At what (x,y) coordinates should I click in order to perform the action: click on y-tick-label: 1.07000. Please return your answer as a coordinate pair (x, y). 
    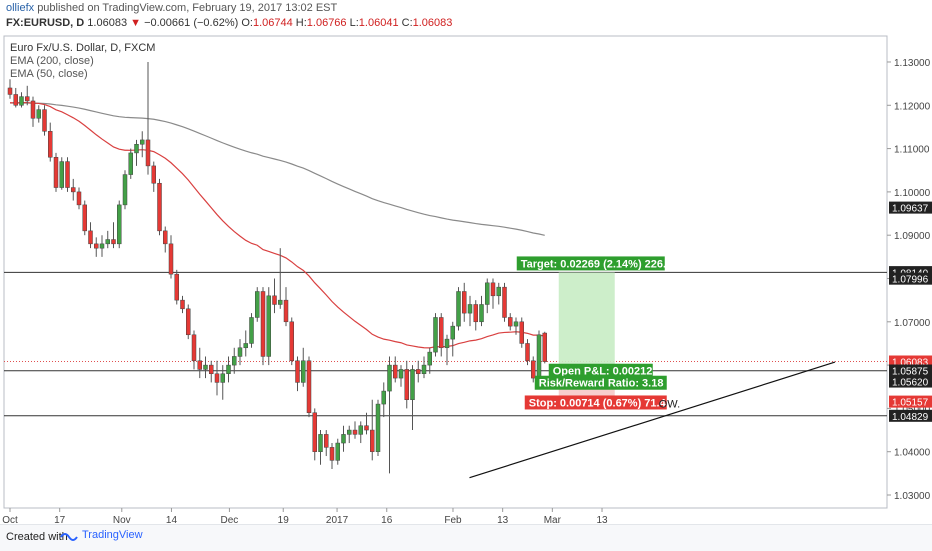
    Looking at the image, I should click on (912, 323).